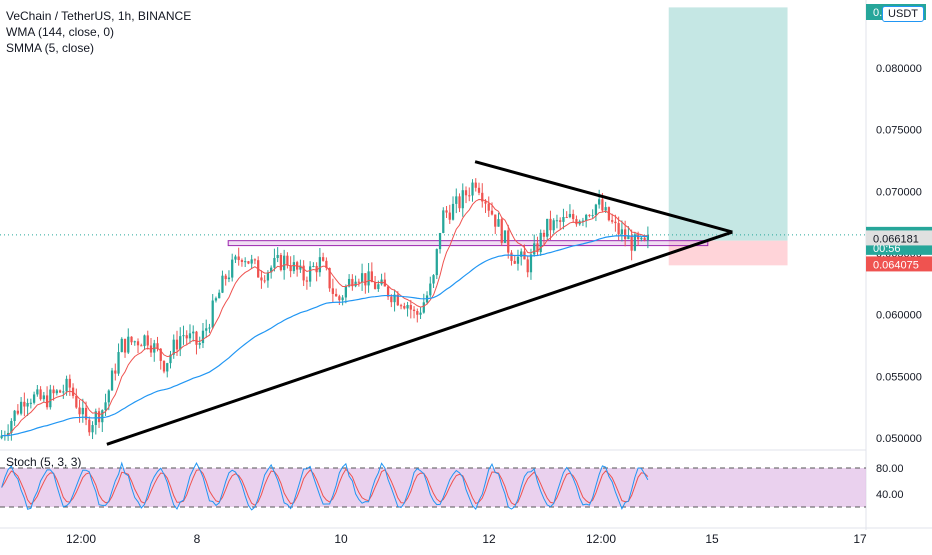 The height and width of the screenshot is (555, 932). What do you see at coordinates (728, 124) in the screenshot?
I see `target-zone` at bounding box center [728, 124].